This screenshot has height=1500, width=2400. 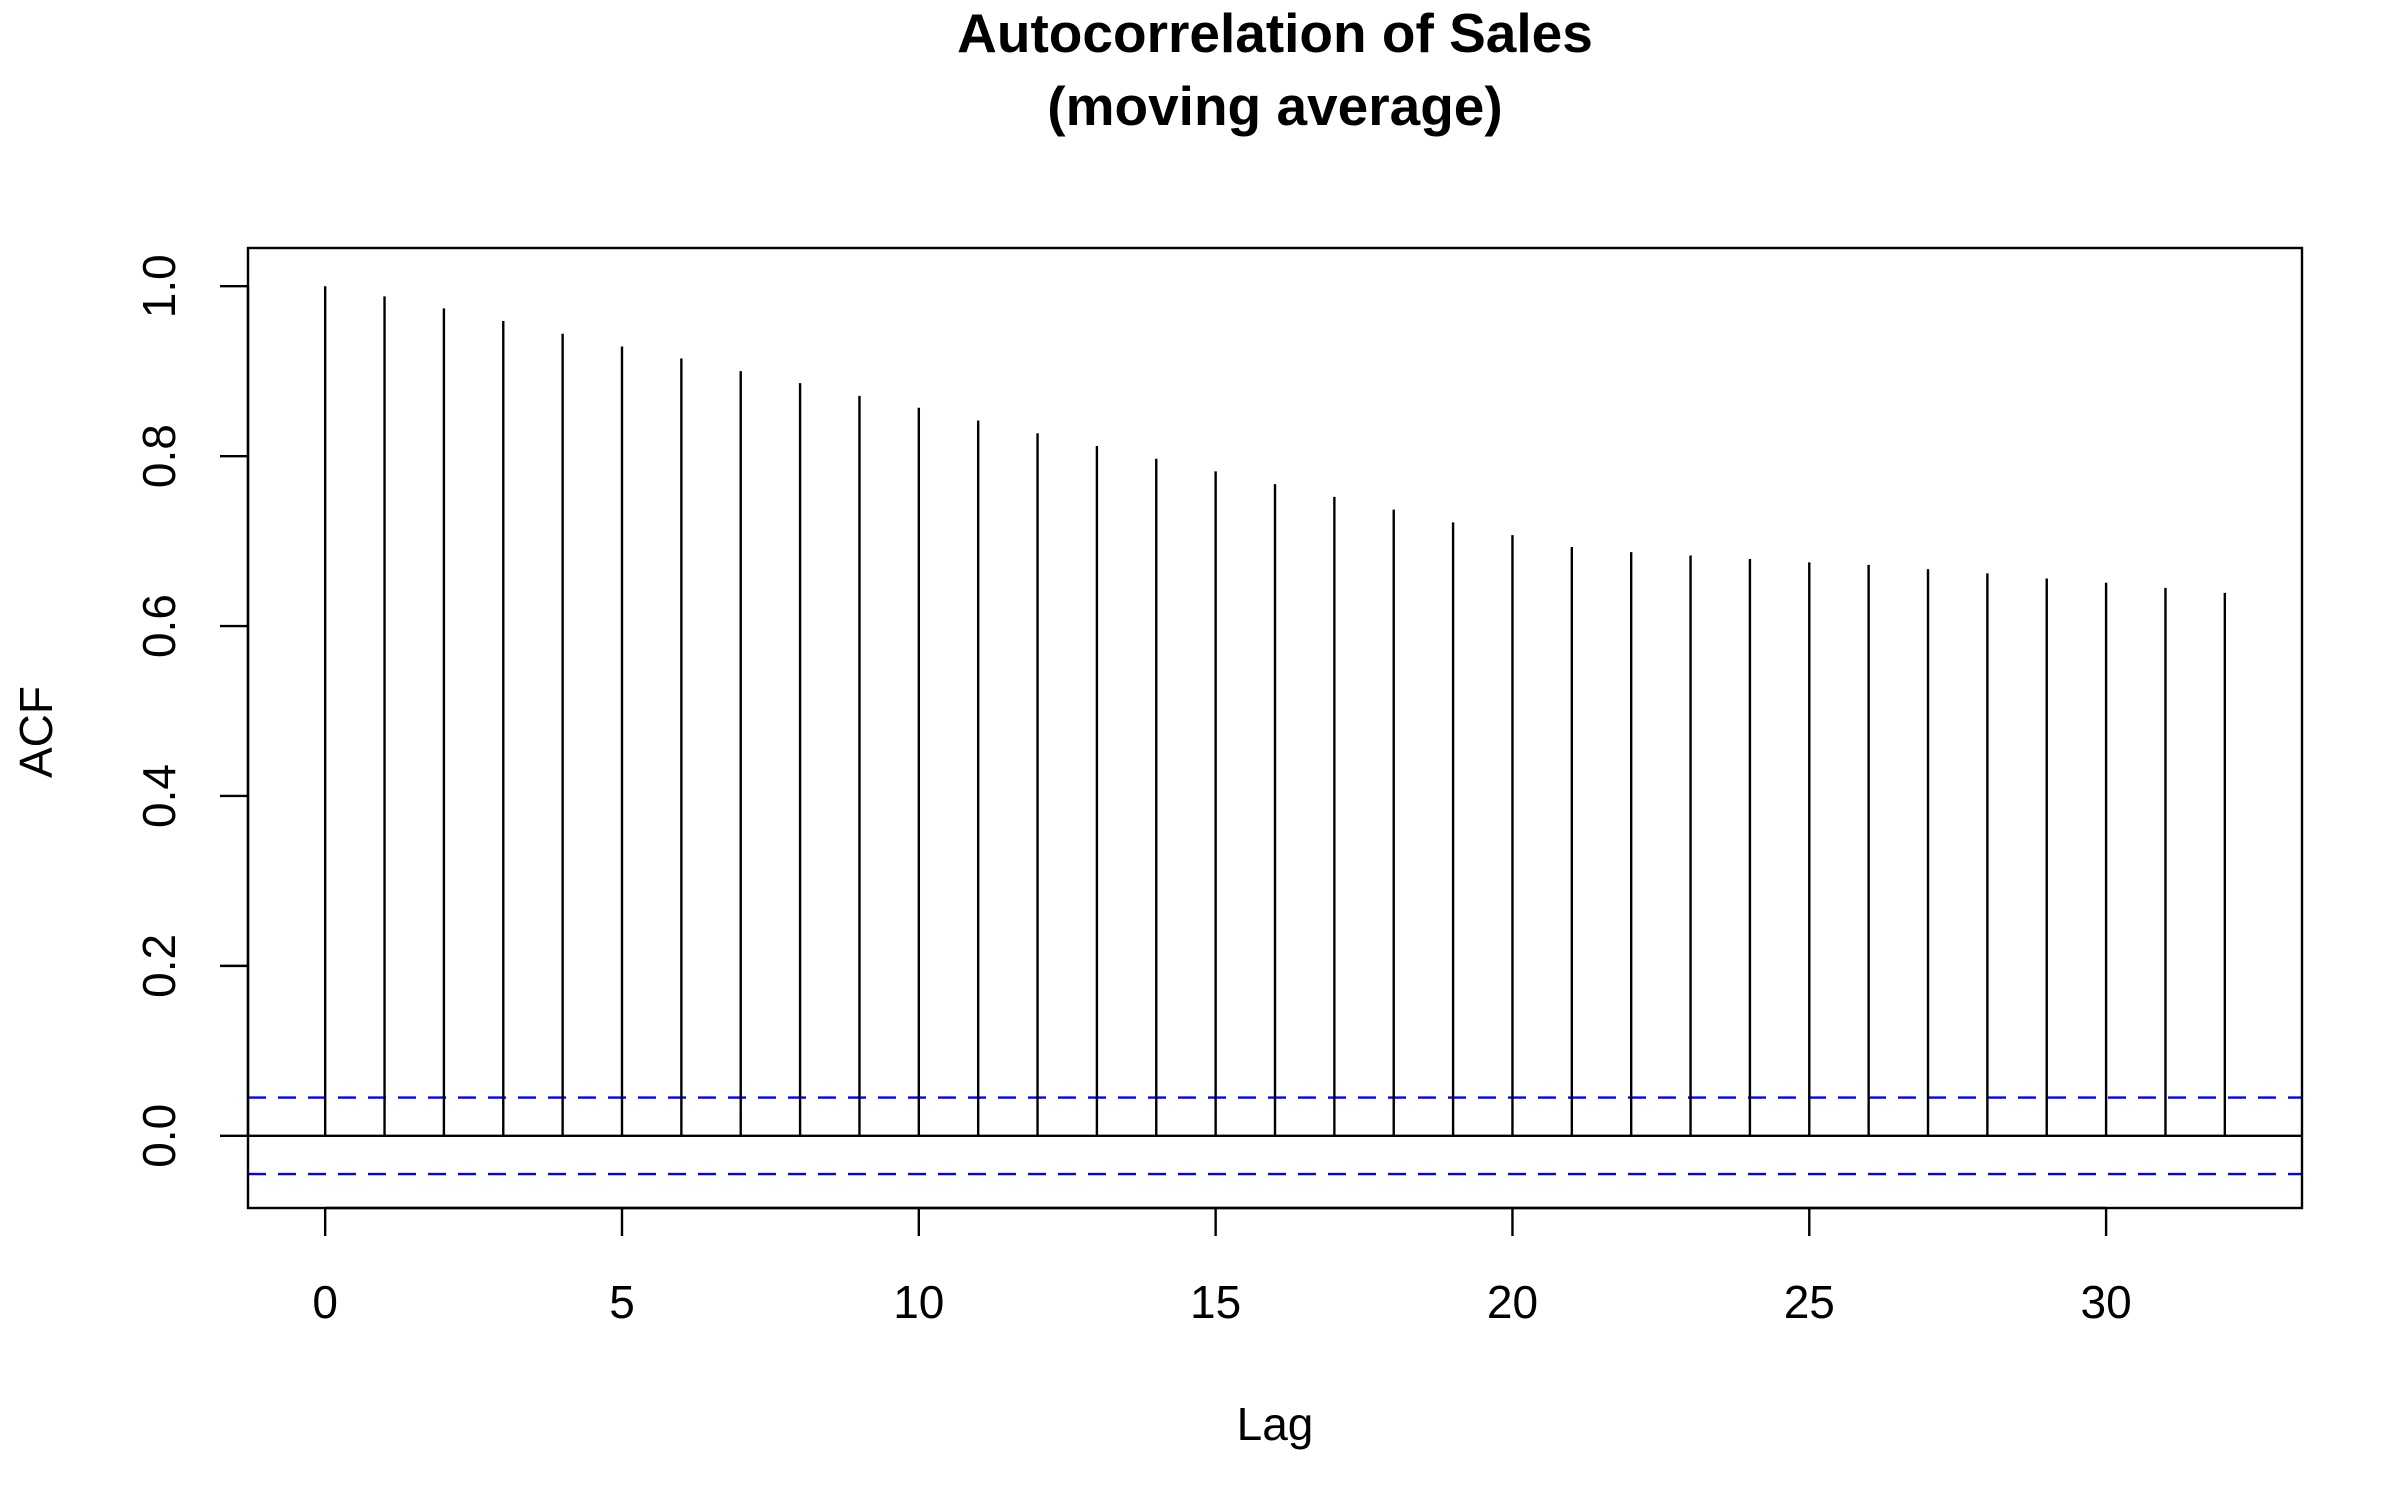 I want to click on x-tick-label: 25, so click(x=1809, y=1302).